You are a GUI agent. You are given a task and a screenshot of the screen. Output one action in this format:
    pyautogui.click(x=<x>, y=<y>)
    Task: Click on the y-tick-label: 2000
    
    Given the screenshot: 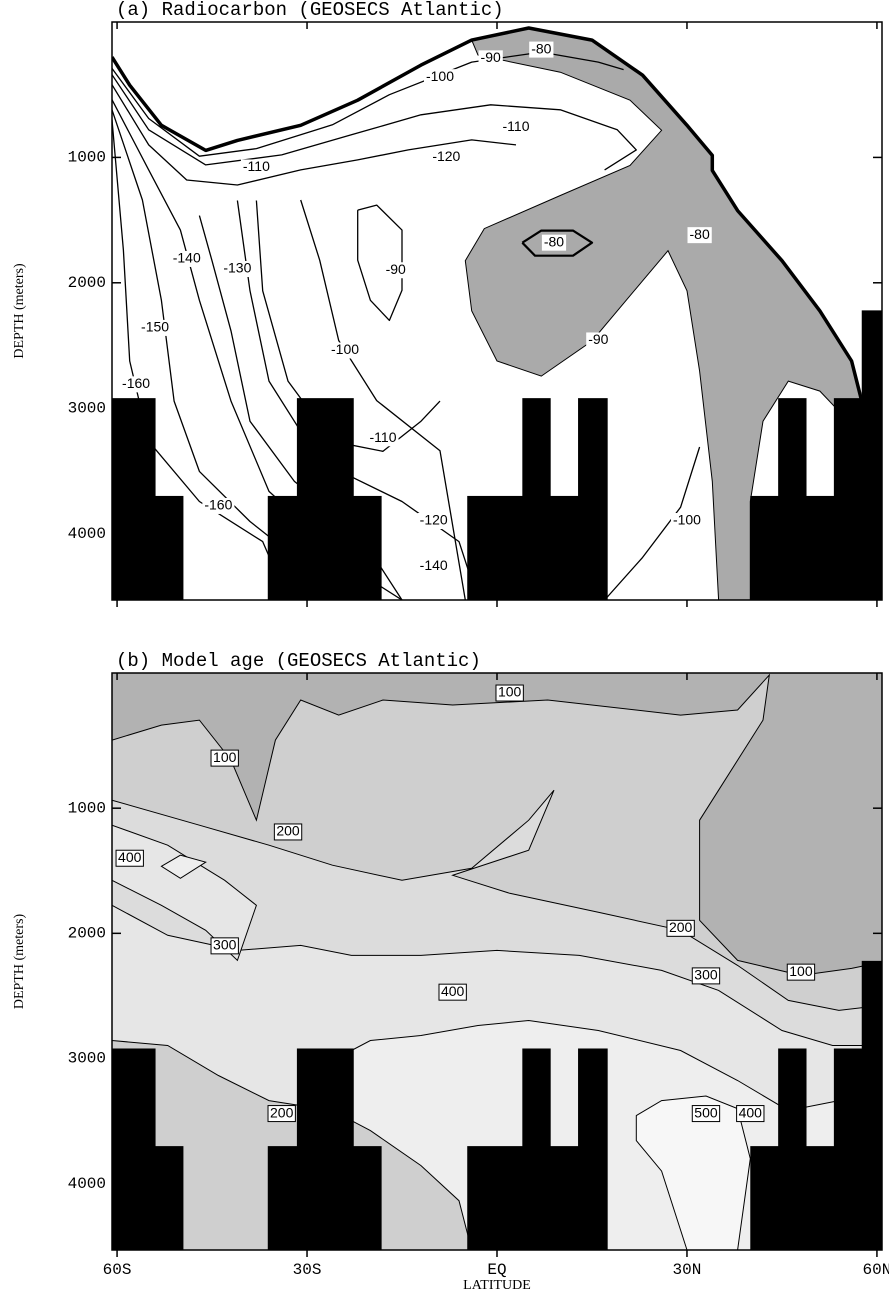 What is the action you would take?
    pyautogui.click(x=87, y=934)
    